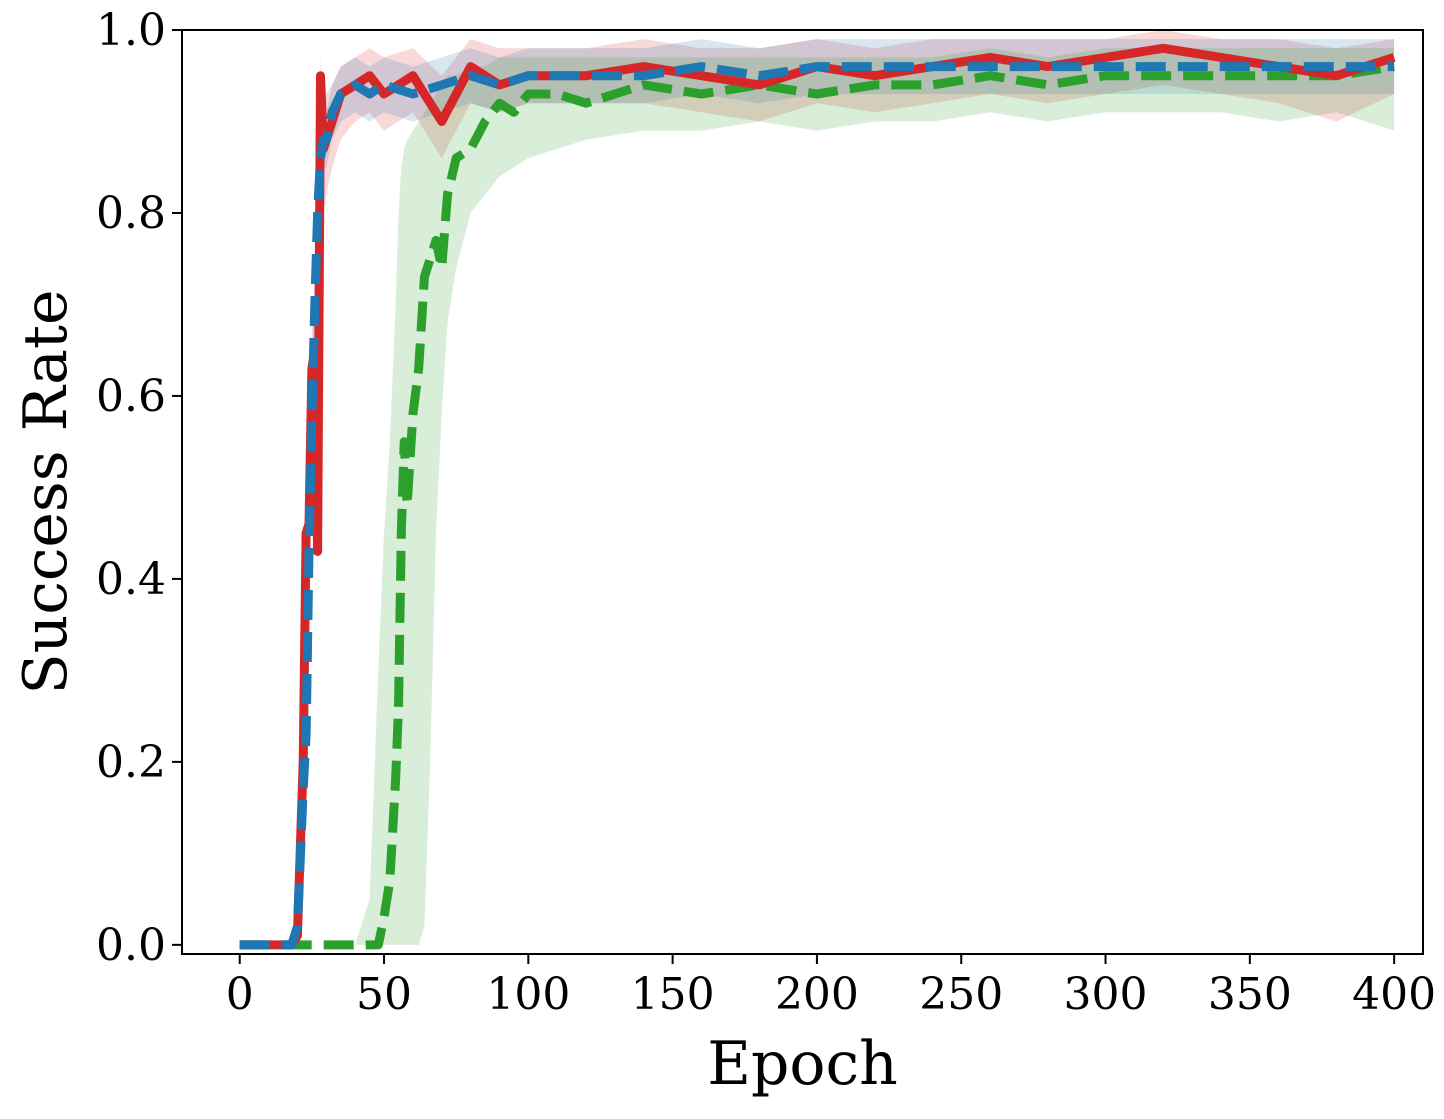 Image resolution: width=1444 pixels, height=1119 pixels. I want to click on y-axis-ticks: 0.0 0.2 0.4 0.6 0.8 1.0, so click(139, 488).